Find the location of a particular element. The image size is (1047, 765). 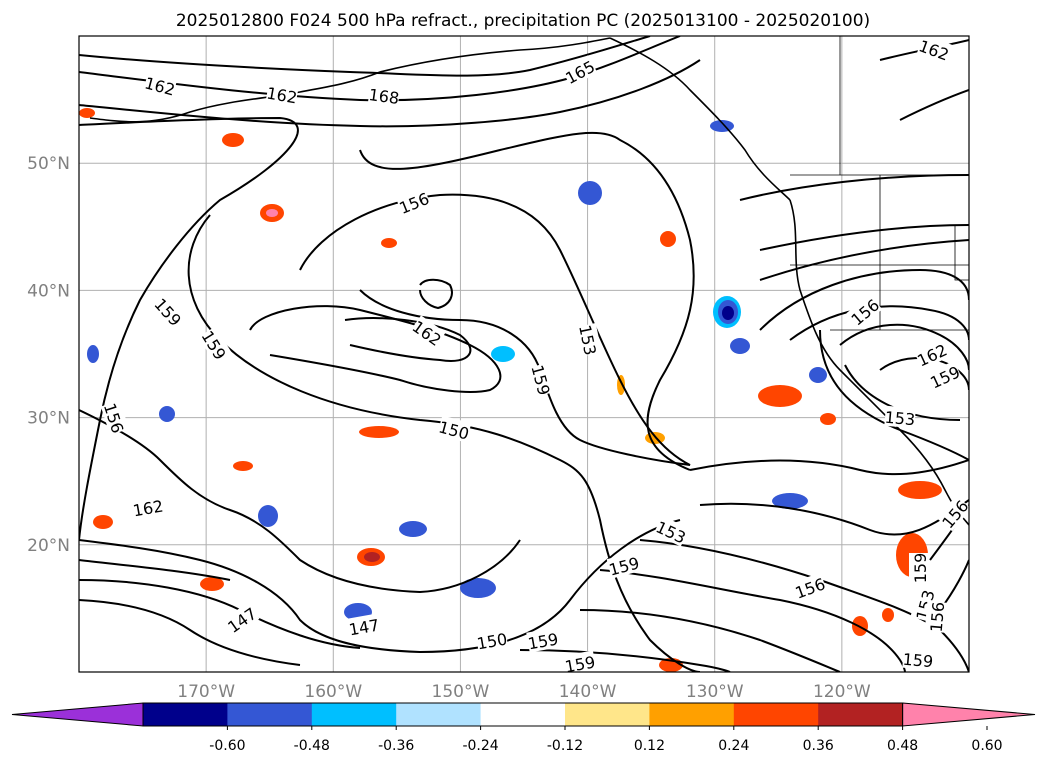

lon-tick-label: 160°W is located at coordinates (333, 692).